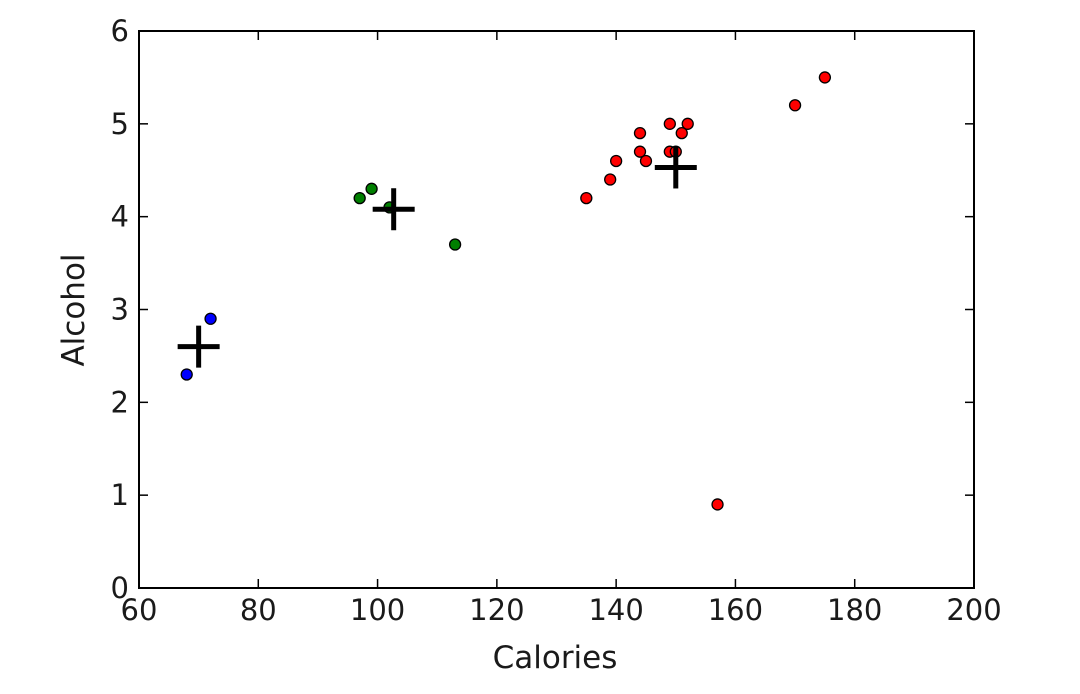 The height and width of the screenshot is (694, 1080). I want to click on x-tick-label: 120, so click(496, 610).